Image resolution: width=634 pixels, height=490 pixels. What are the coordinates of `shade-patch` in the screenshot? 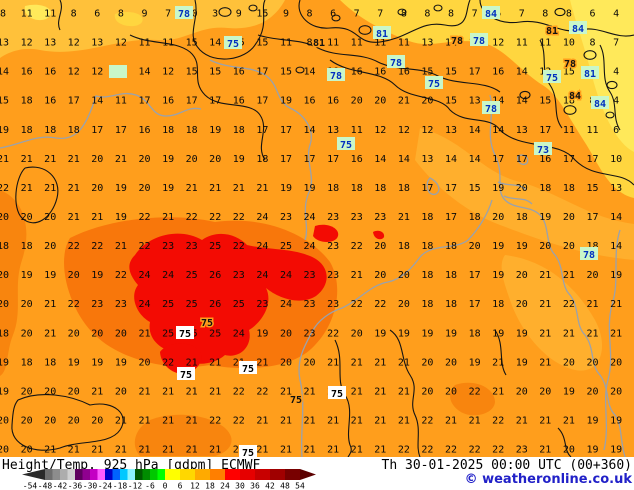 It's located at (181, 358).